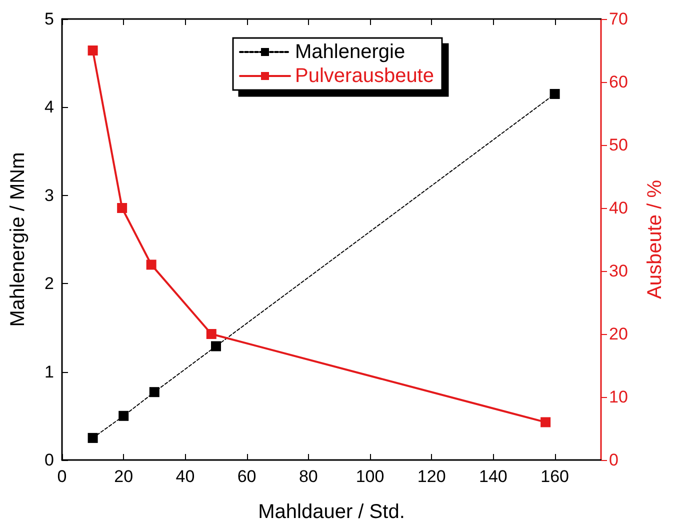  Describe the element at coordinates (246, 476) in the screenshot. I see `x-tick-label: 60` at that location.